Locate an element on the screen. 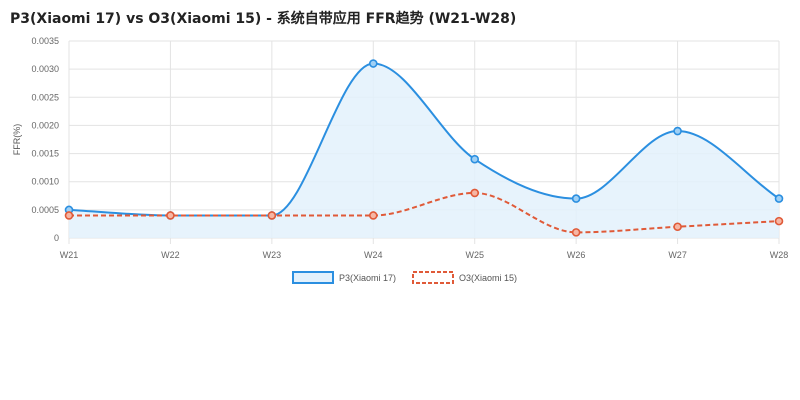 The width and height of the screenshot is (800, 400). x-tick-label: W21 is located at coordinates (69, 255).